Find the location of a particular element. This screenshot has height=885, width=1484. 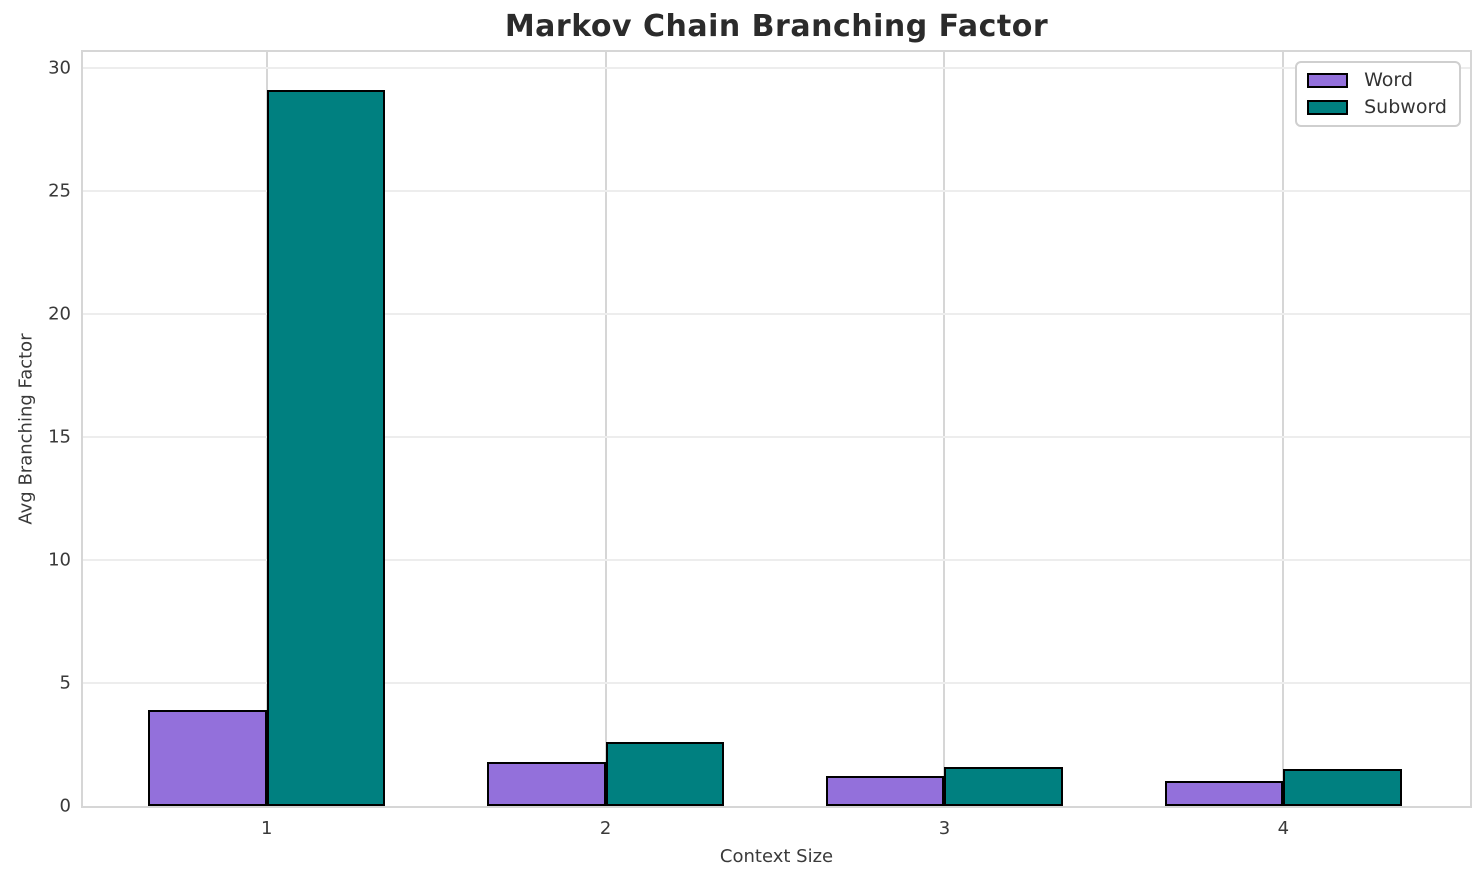

legend-label: Subword is located at coordinates (1405, 107).